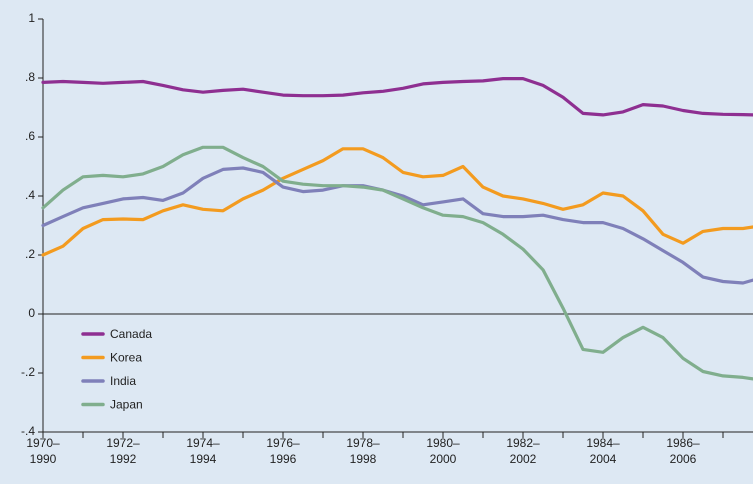 The width and height of the screenshot is (753, 484). I want to click on y-tick-label: .4, so click(30, 195).